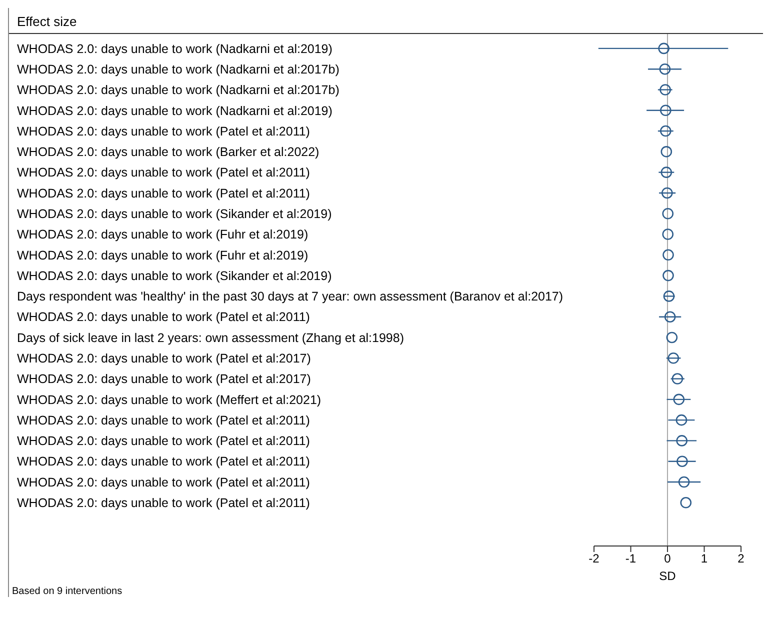 This screenshot has height=617, width=770. I want to click on x-tick-label: 0, so click(668, 559).